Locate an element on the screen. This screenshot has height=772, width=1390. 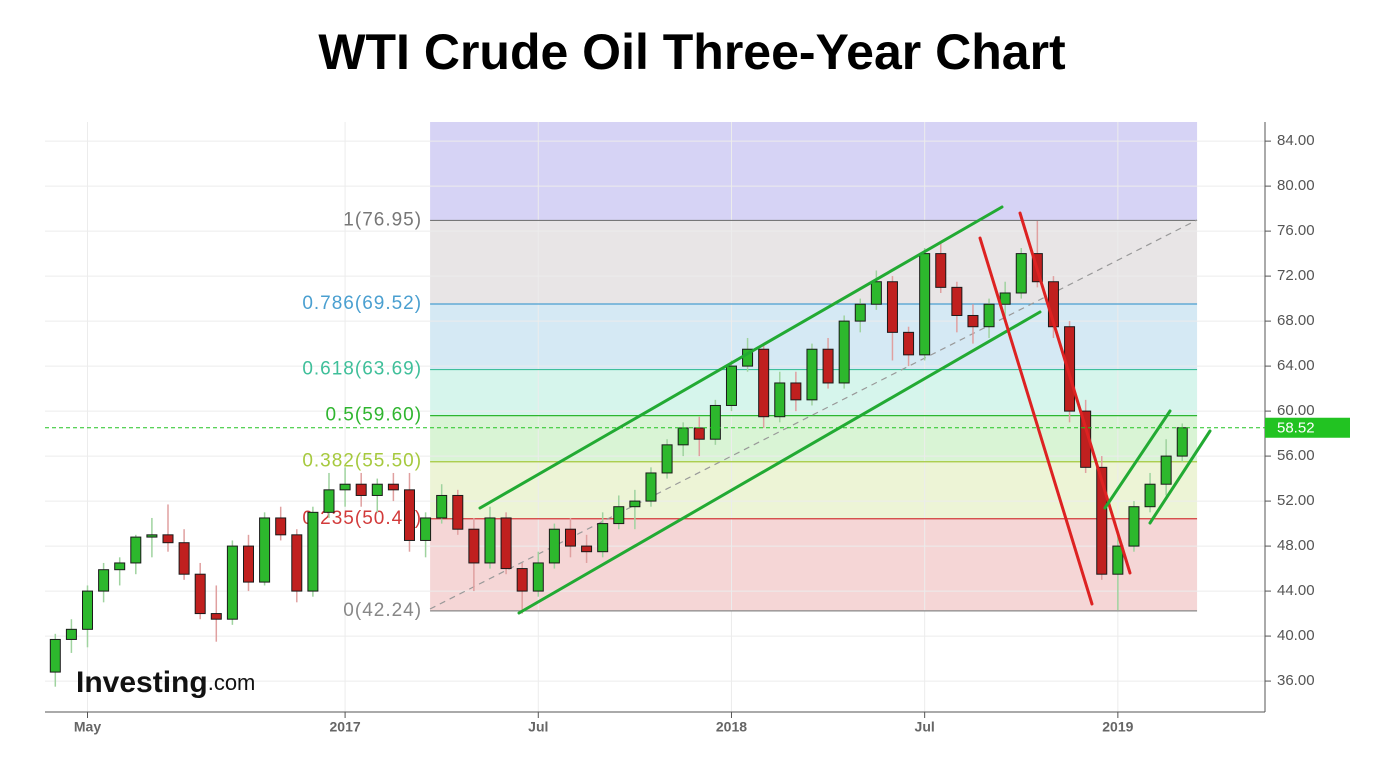
last-price-label: 58.52 is located at coordinates (1296, 428).